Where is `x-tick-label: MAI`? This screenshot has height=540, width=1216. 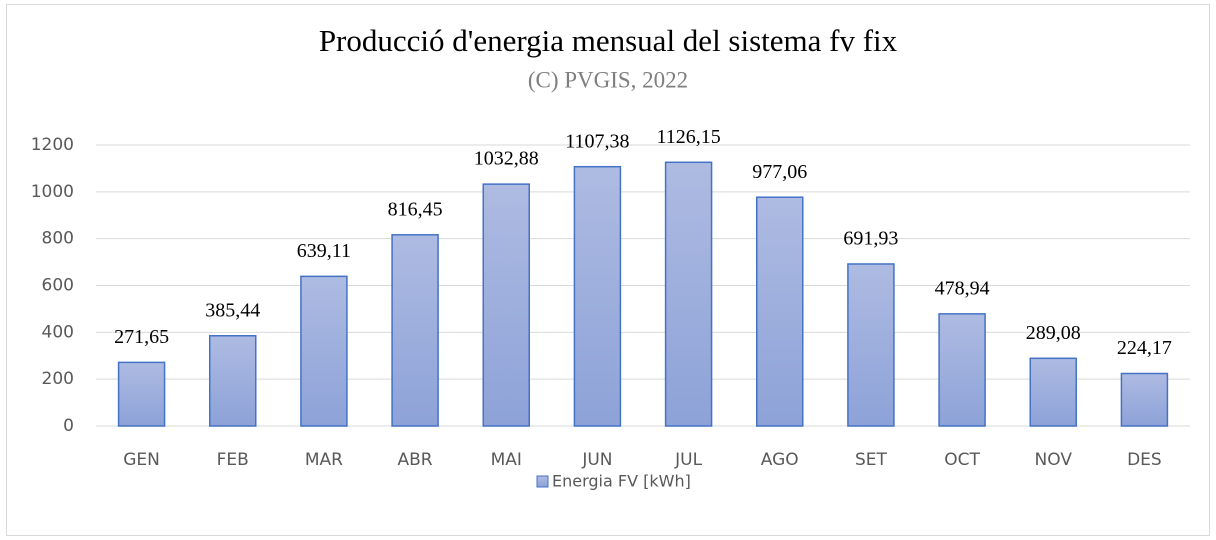 x-tick-label: MAI is located at coordinates (506, 460).